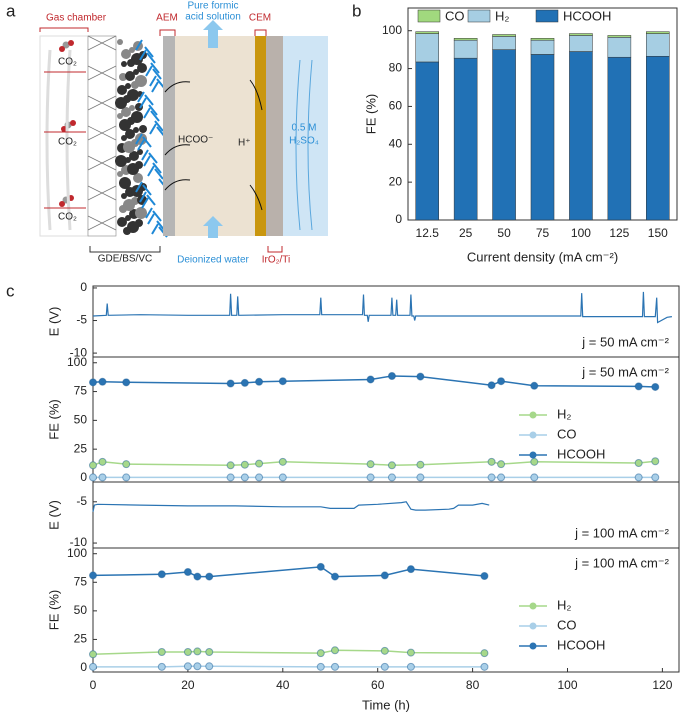 This screenshot has width=685, height=715. Describe the element at coordinates (625, 341) in the screenshot. I see `annotation: j = 50 mA cm⁻²` at that location.